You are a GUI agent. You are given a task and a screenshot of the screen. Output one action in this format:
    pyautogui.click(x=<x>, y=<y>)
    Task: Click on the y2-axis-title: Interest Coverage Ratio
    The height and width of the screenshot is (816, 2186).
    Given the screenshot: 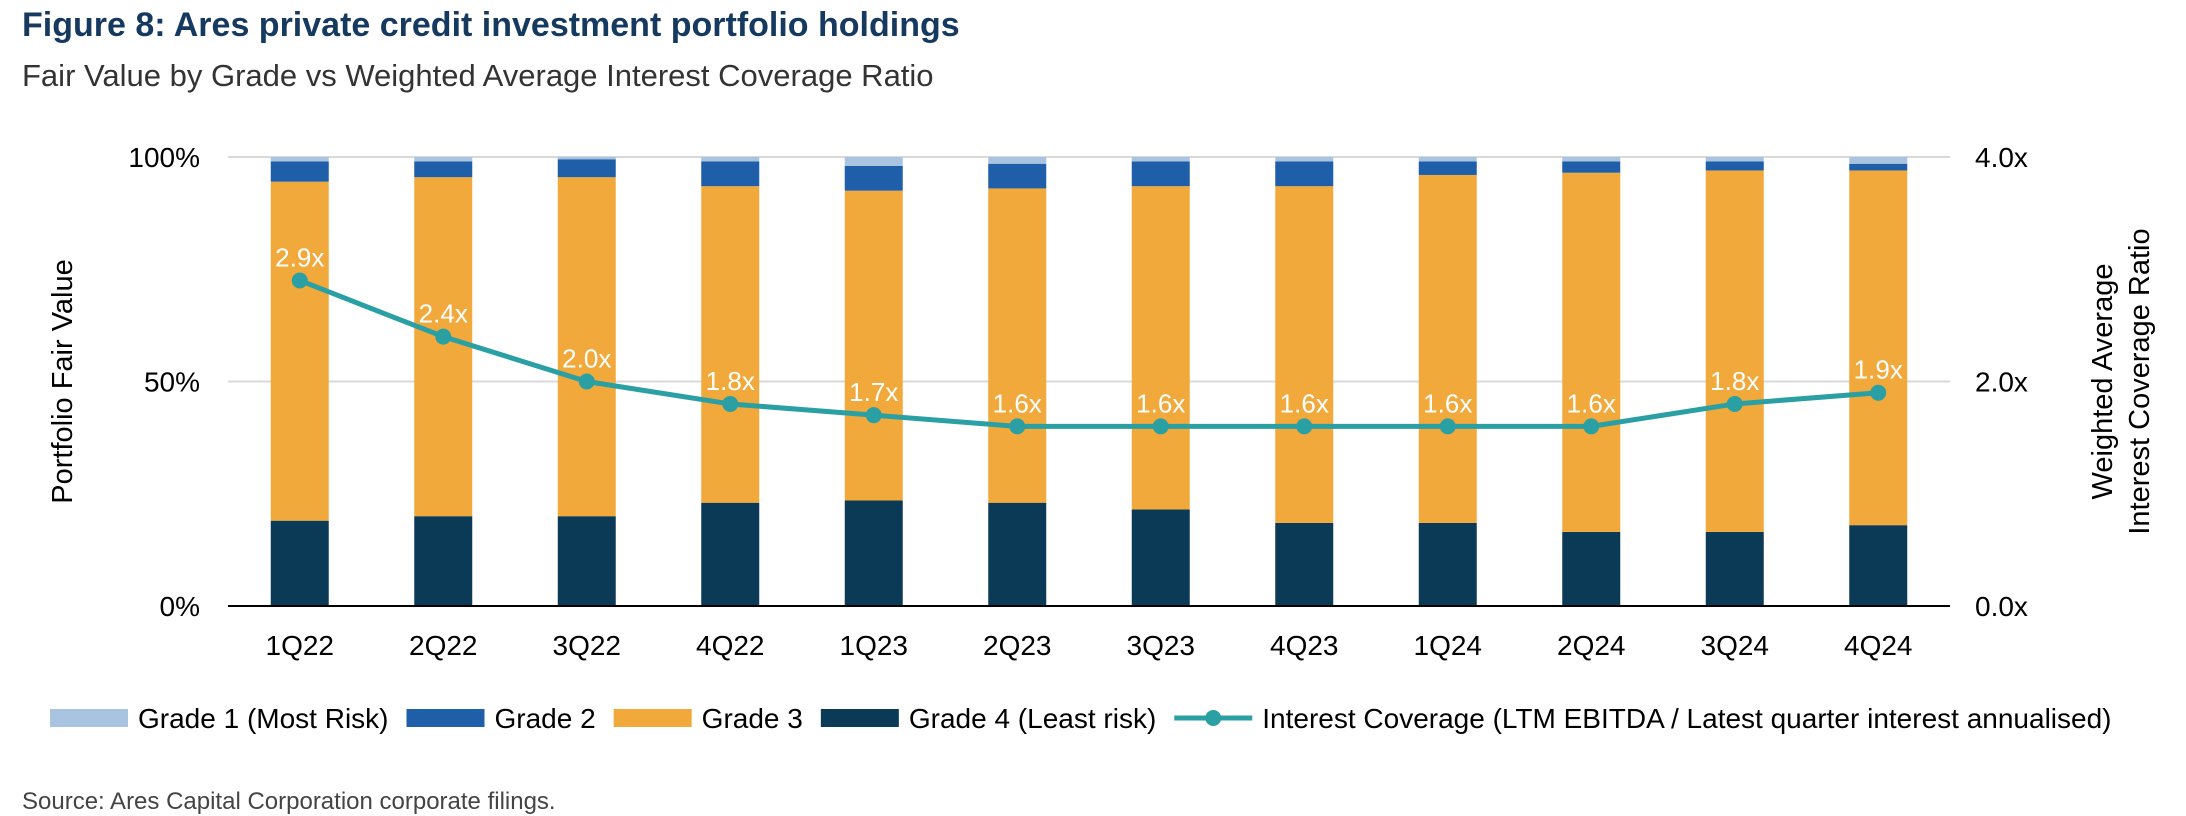 What is the action you would take?
    pyautogui.click(x=2140, y=381)
    